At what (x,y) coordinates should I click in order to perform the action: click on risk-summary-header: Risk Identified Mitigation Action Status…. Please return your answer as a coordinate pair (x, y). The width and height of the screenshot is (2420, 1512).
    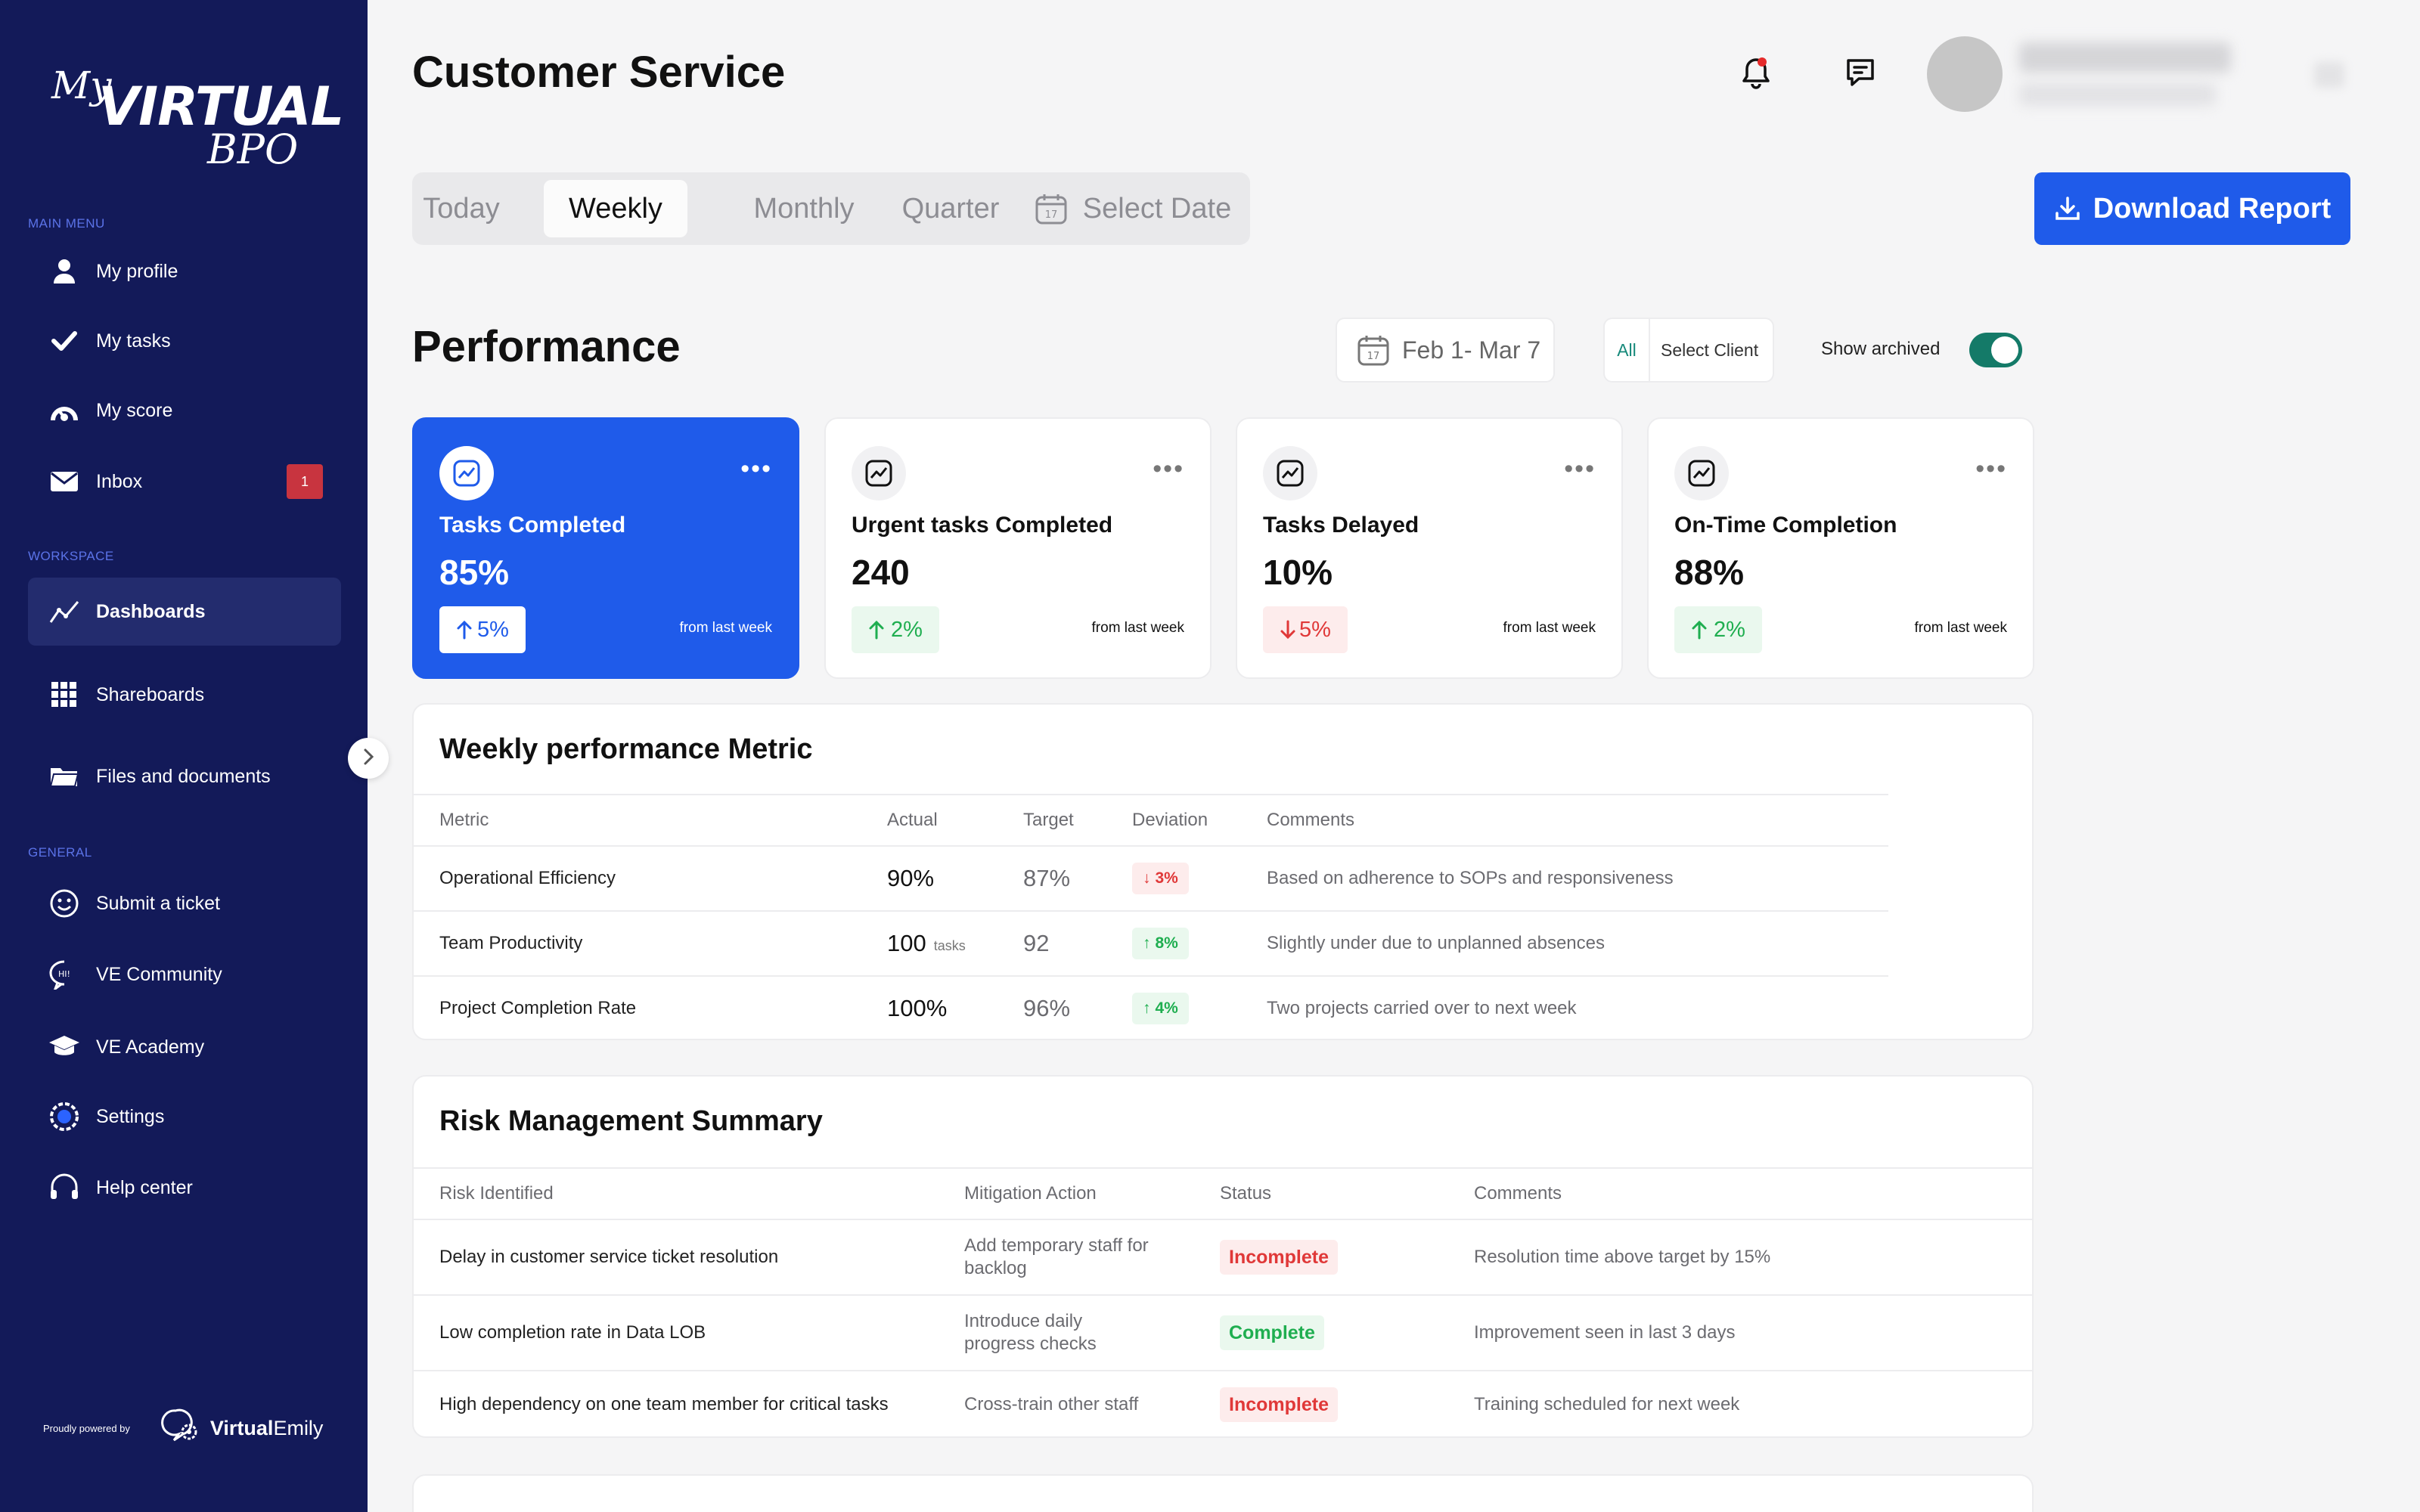
    Looking at the image, I should click on (1223, 1193).